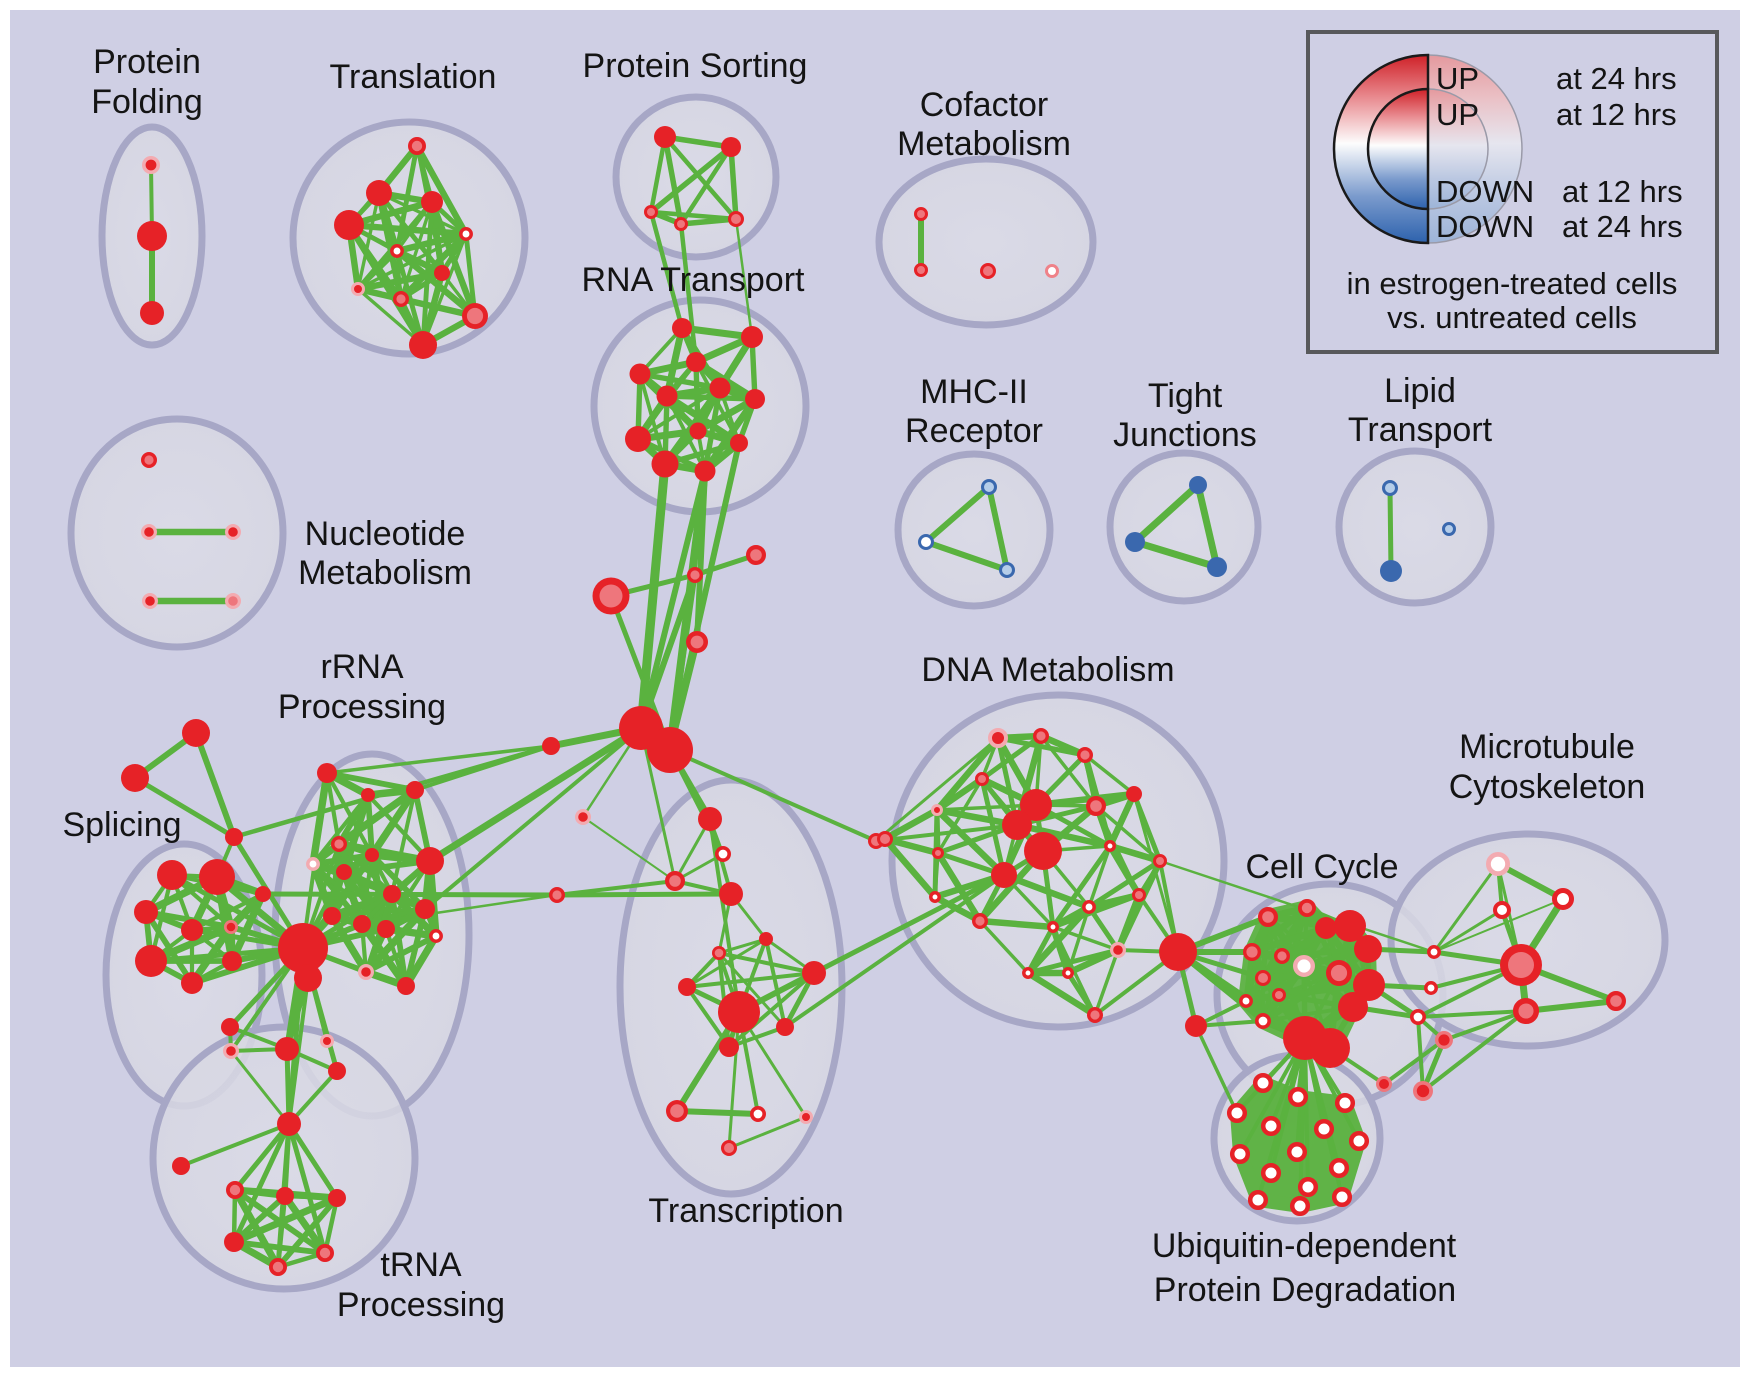  What do you see at coordinates (421, 1265) in the screenshot?
I see `svg-text: tRNA` at bounding box center [421, 1265].